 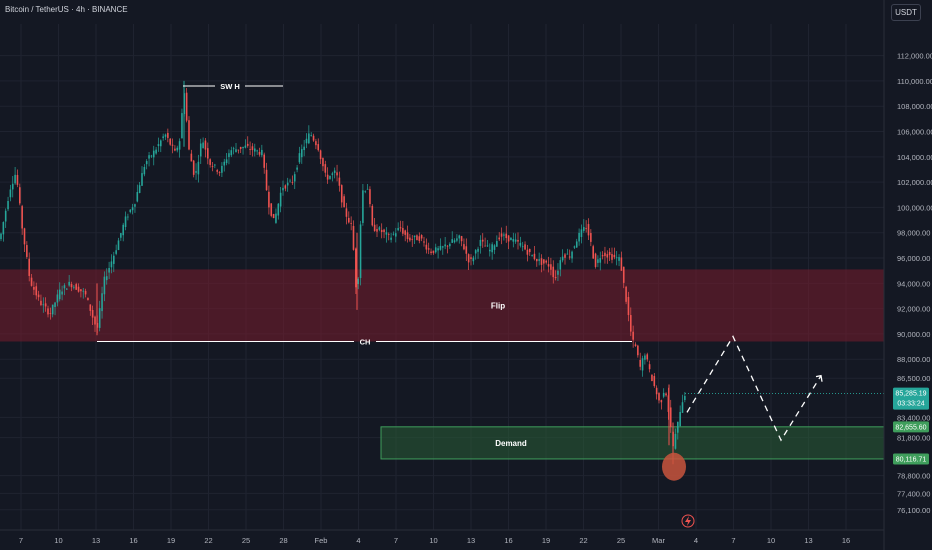 I want to click on lightning-icon, so click(x=688, y=521).